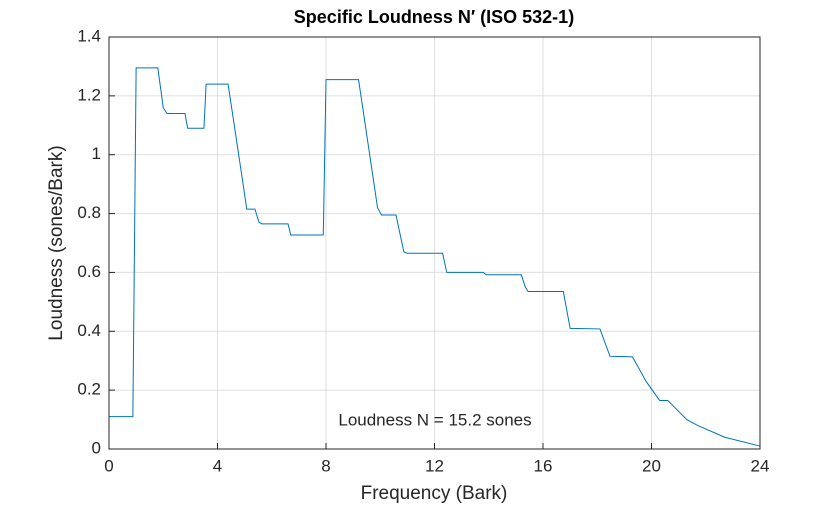 The width and height of the screenshot is (840, 506). What do you see at coordinates (434, 17) in the screenshot?
I see `chart-title: Specific Loudness N′ (ISO 532-1)` at bounding box center [434, 17].